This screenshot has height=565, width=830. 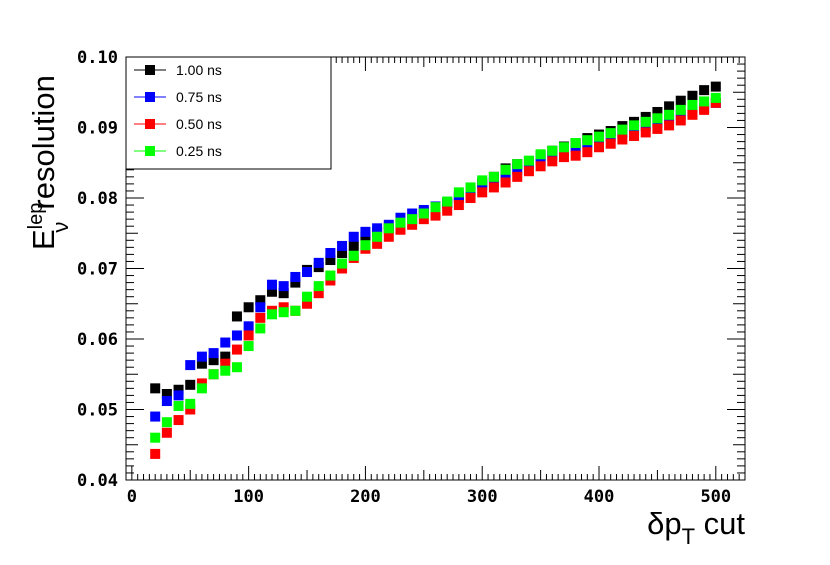 I want to click on legend-item: 0.50 ns, so click(x=178, y=124).